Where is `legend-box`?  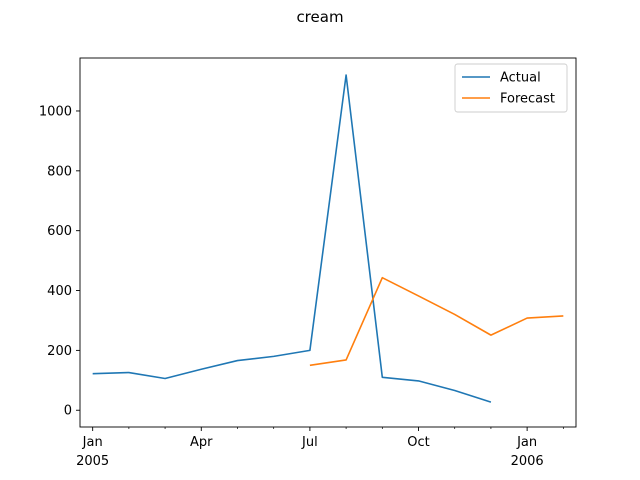 legend-box is located at coordinates (511, 88).